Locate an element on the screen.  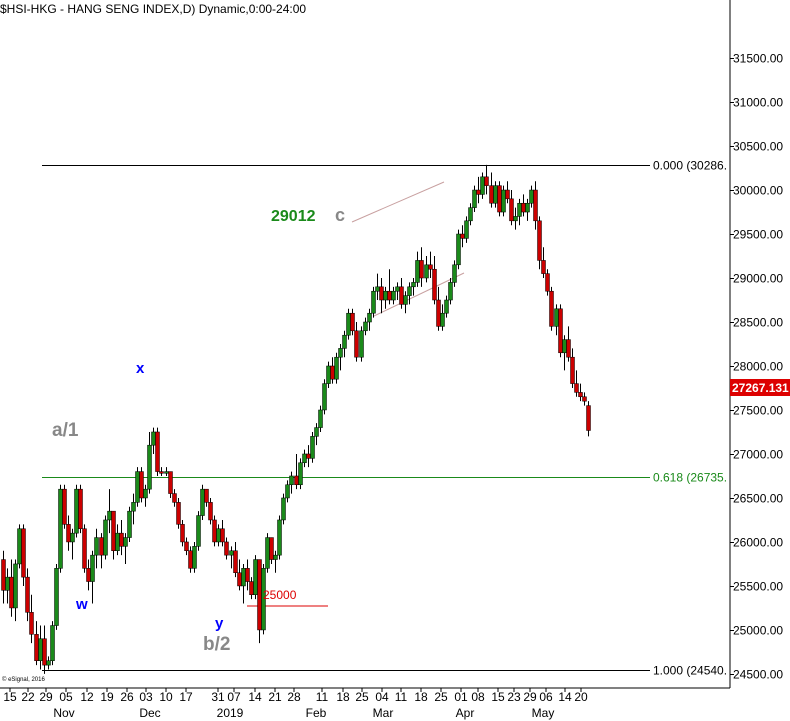
fib-level-label-0: 0.000 (30286. is located at coordinates (690, 166).